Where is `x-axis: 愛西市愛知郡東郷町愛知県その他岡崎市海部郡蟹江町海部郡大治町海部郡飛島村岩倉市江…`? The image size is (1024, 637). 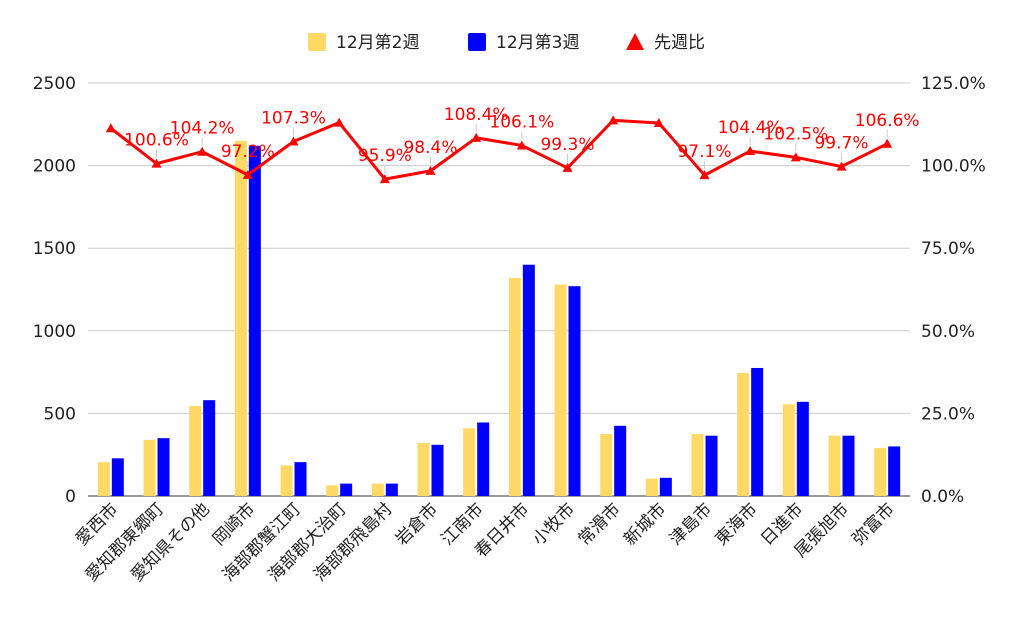 x-axis: 愛西市愛知郡東郷町愛知県その他岡崎市海部郡蟹江町海部郡大治町海部郡飛島村岩倉市江… is located at coordinates (485, 542).